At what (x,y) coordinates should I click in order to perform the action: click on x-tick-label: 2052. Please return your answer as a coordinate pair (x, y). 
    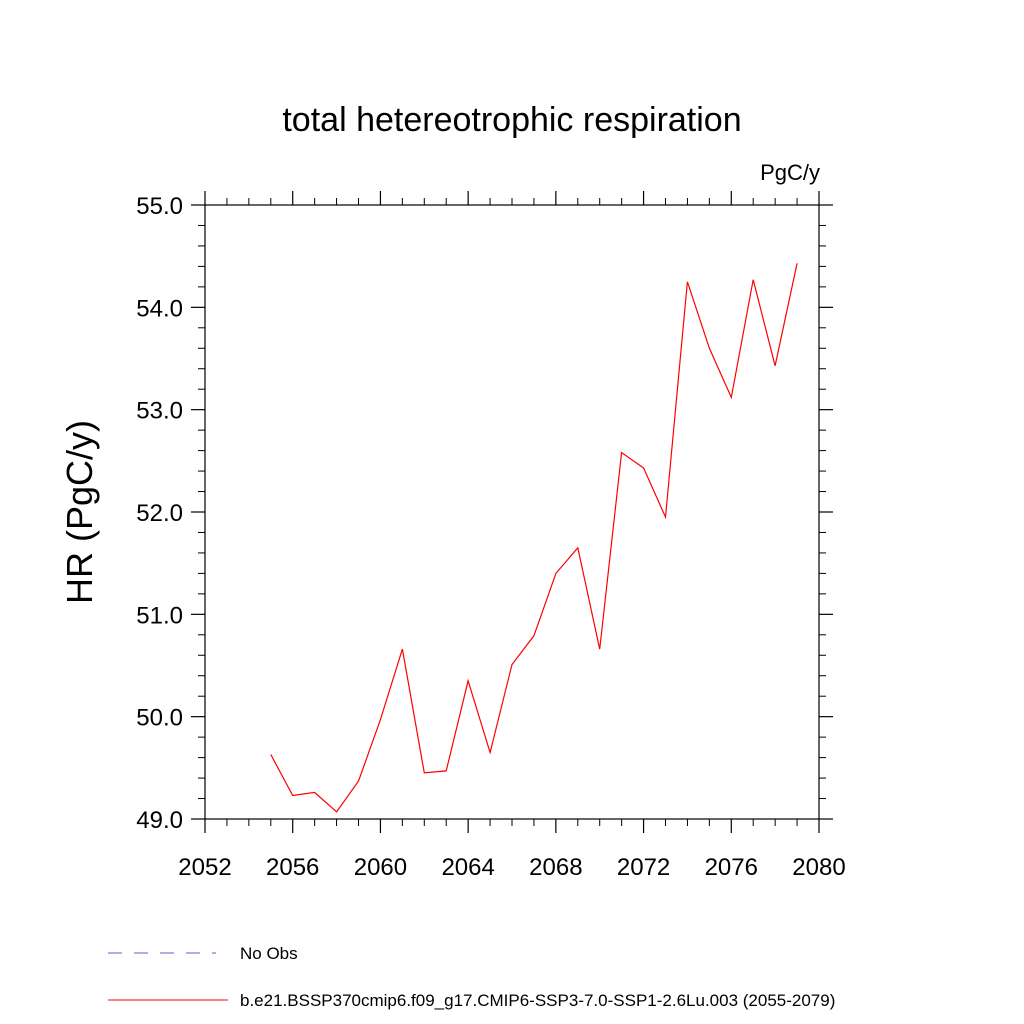
    Looking at the image, I should click on (204, 867).